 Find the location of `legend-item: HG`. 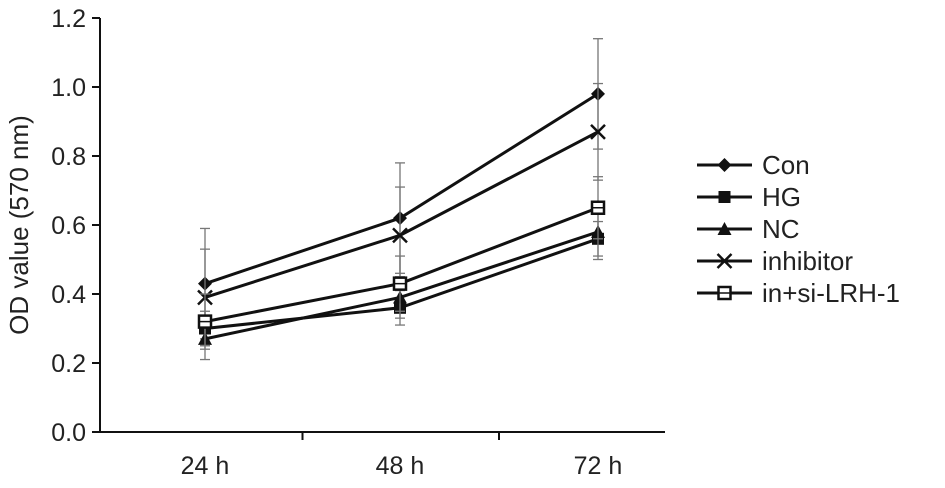

legend-item: HG is located at coordinates (749, 197).